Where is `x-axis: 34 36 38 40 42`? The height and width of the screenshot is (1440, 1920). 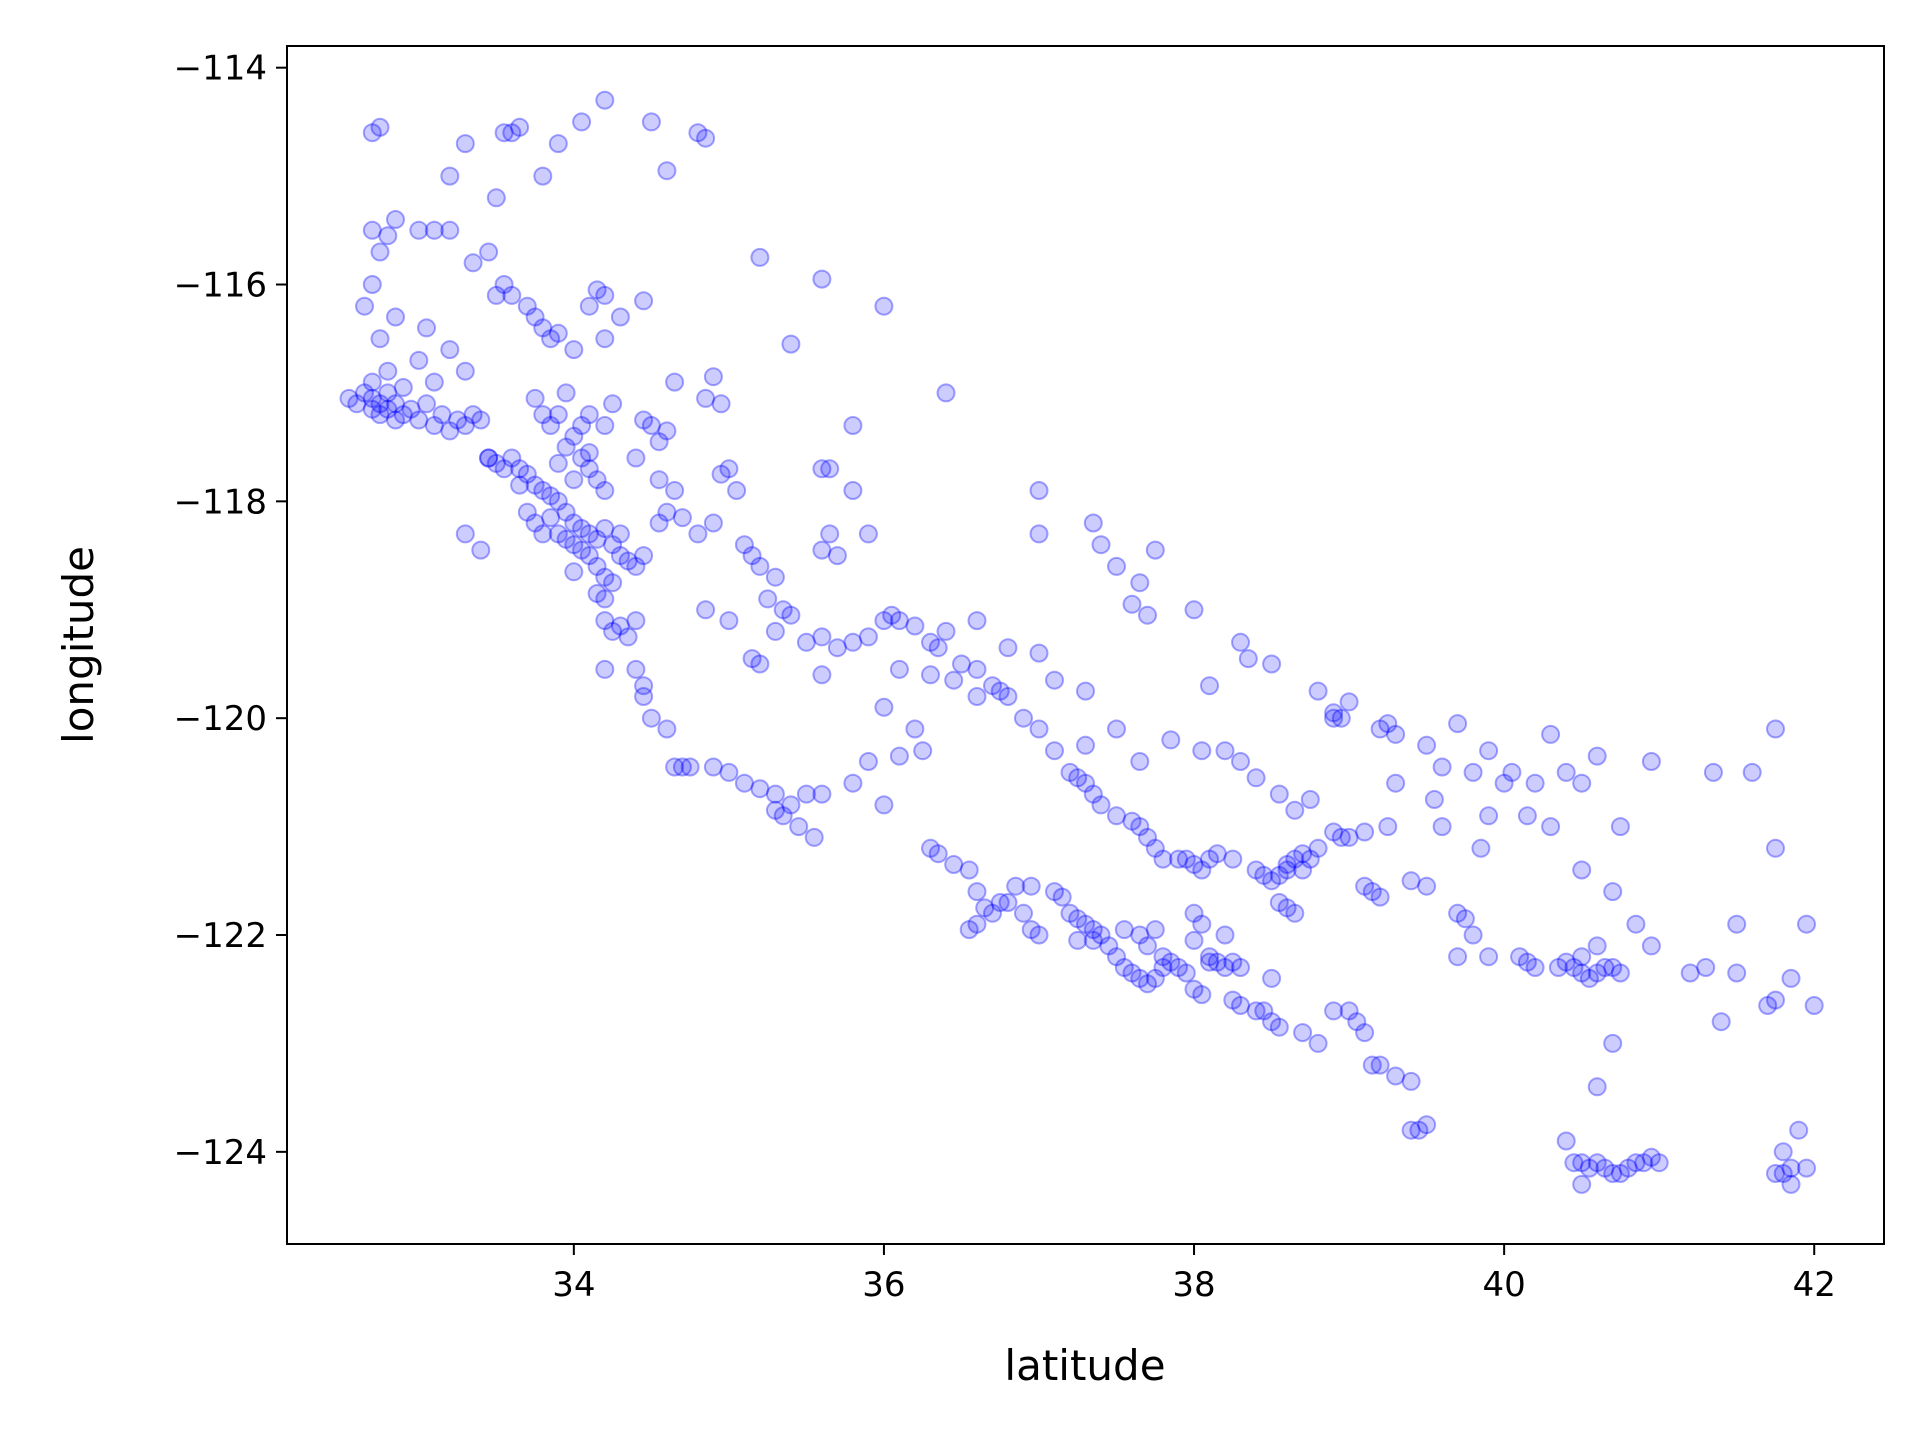 x-axis: 34 36 38 40 42 is located at coordinates (1194, 1274).